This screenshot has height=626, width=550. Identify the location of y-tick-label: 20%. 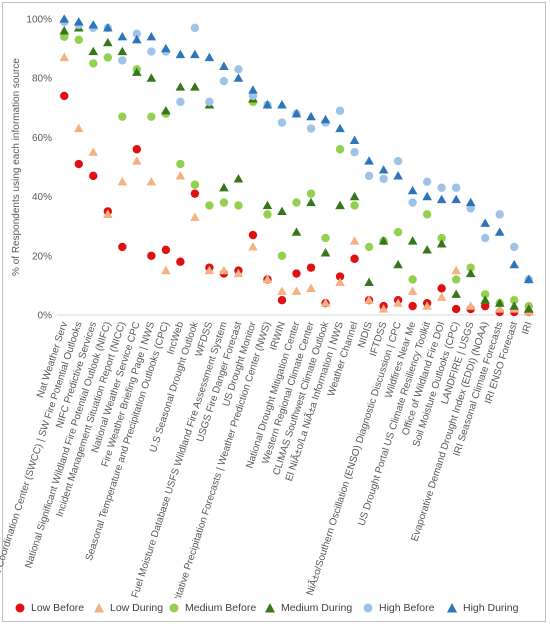
(42, 256).